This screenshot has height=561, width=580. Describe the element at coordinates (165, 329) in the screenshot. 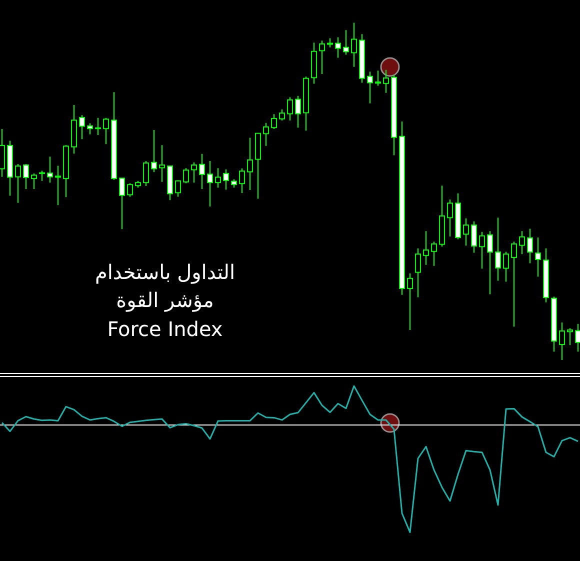

I see `annotation: Force Index` at that location.